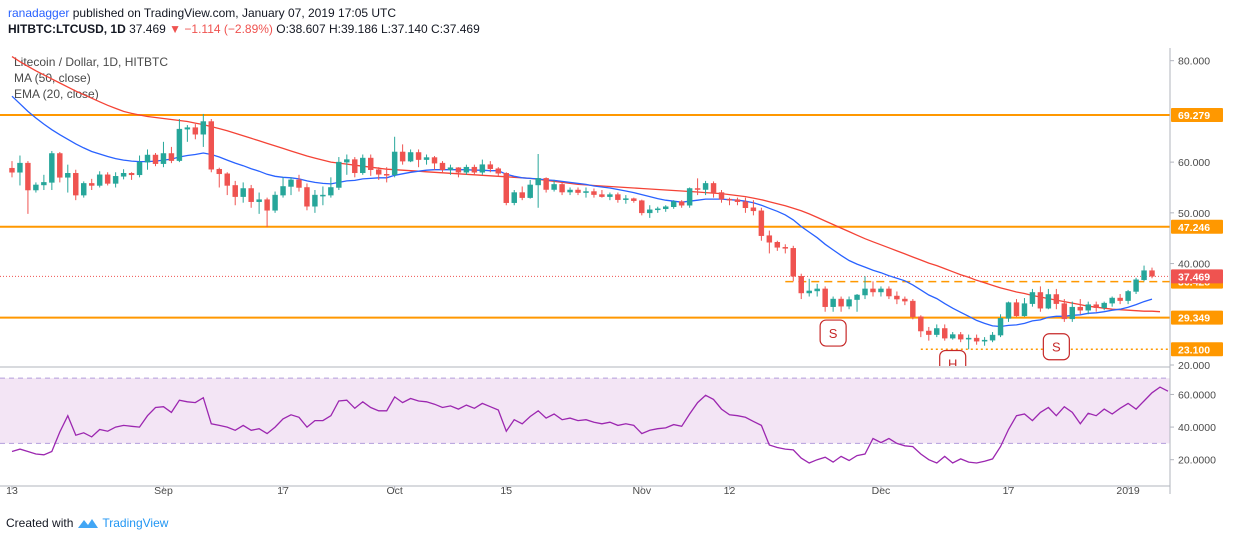 The image size is (1234, 541). I want to click on author-link: ranadagger, so click(39, 13).